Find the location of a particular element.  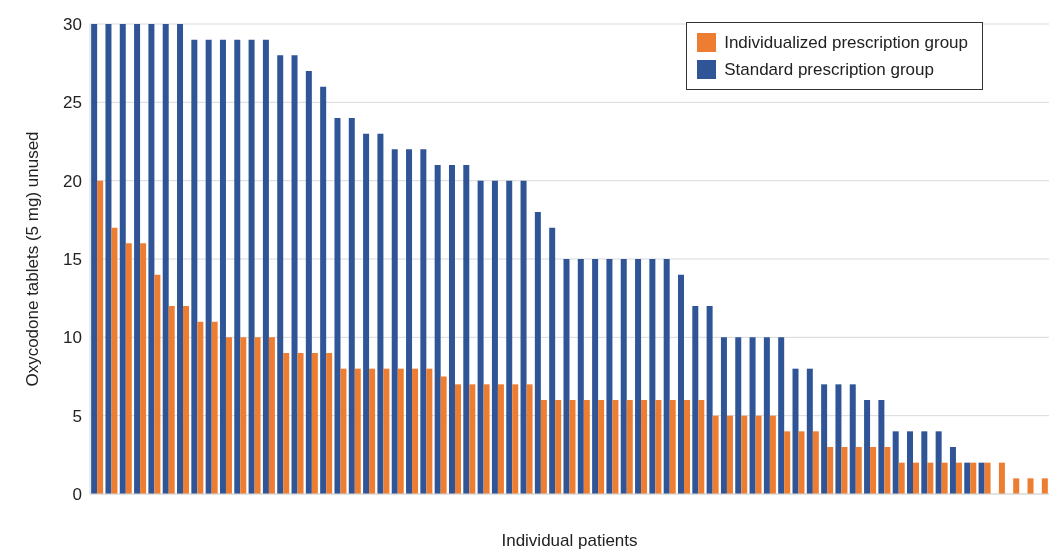

x-axis-title: Individual patients is located at coordinates (569, 540).